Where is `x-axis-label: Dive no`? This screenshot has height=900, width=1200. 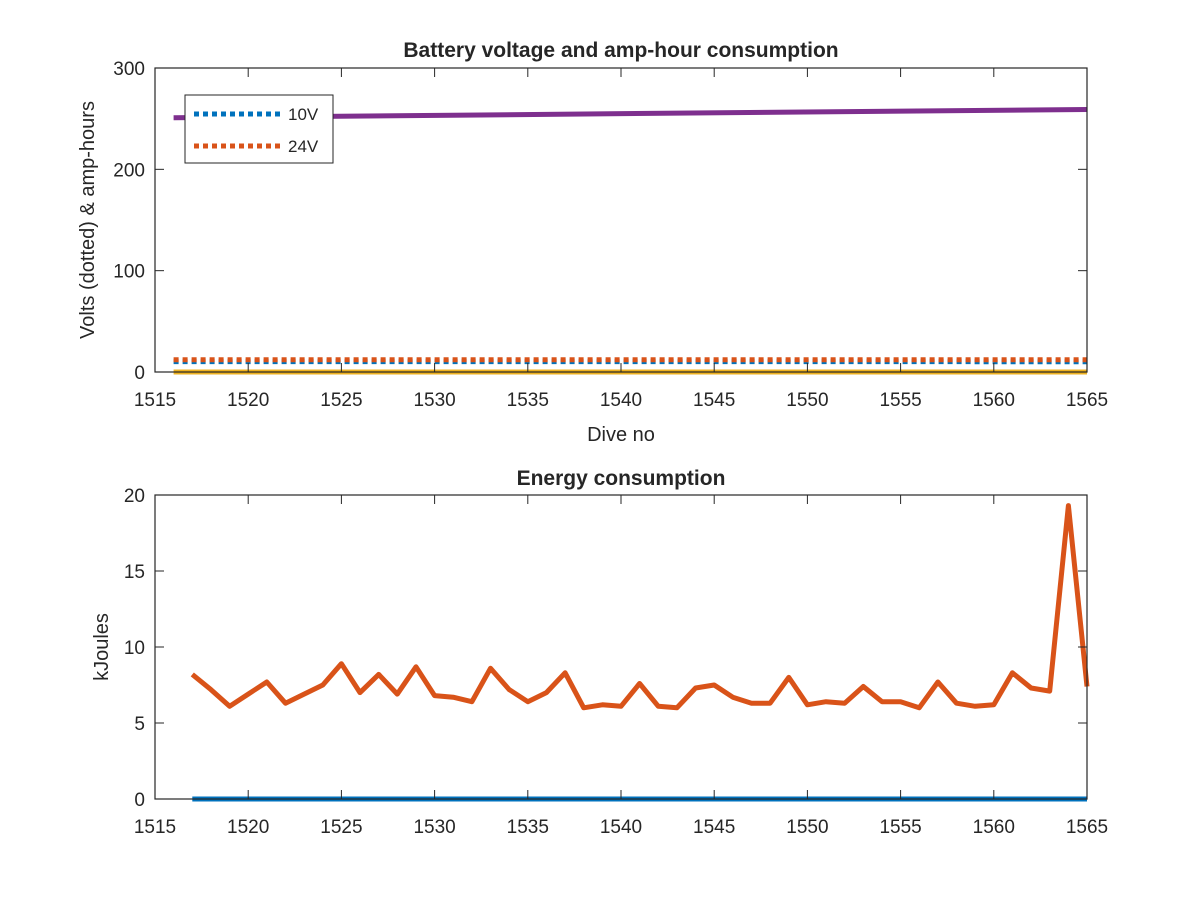 x-axis-label: Dive no is located at coordinates (621, 435).